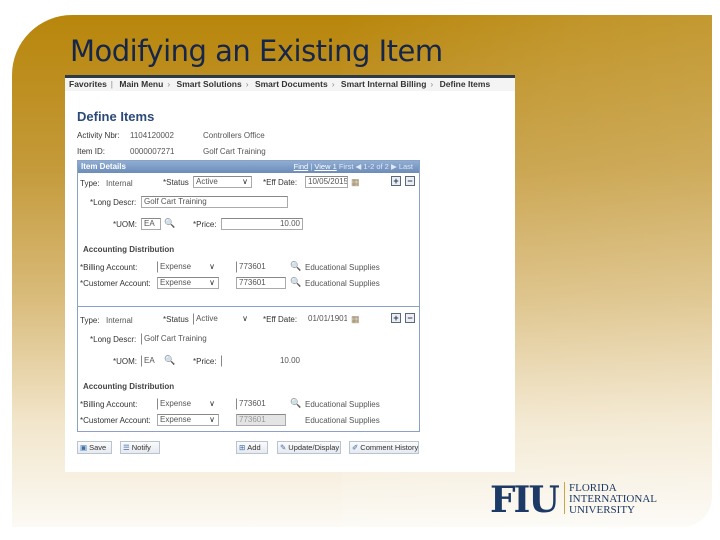 The width and height of the screenshot is (720, 540). I want to click on add-button: ⊞ Add, so click(252, 447).